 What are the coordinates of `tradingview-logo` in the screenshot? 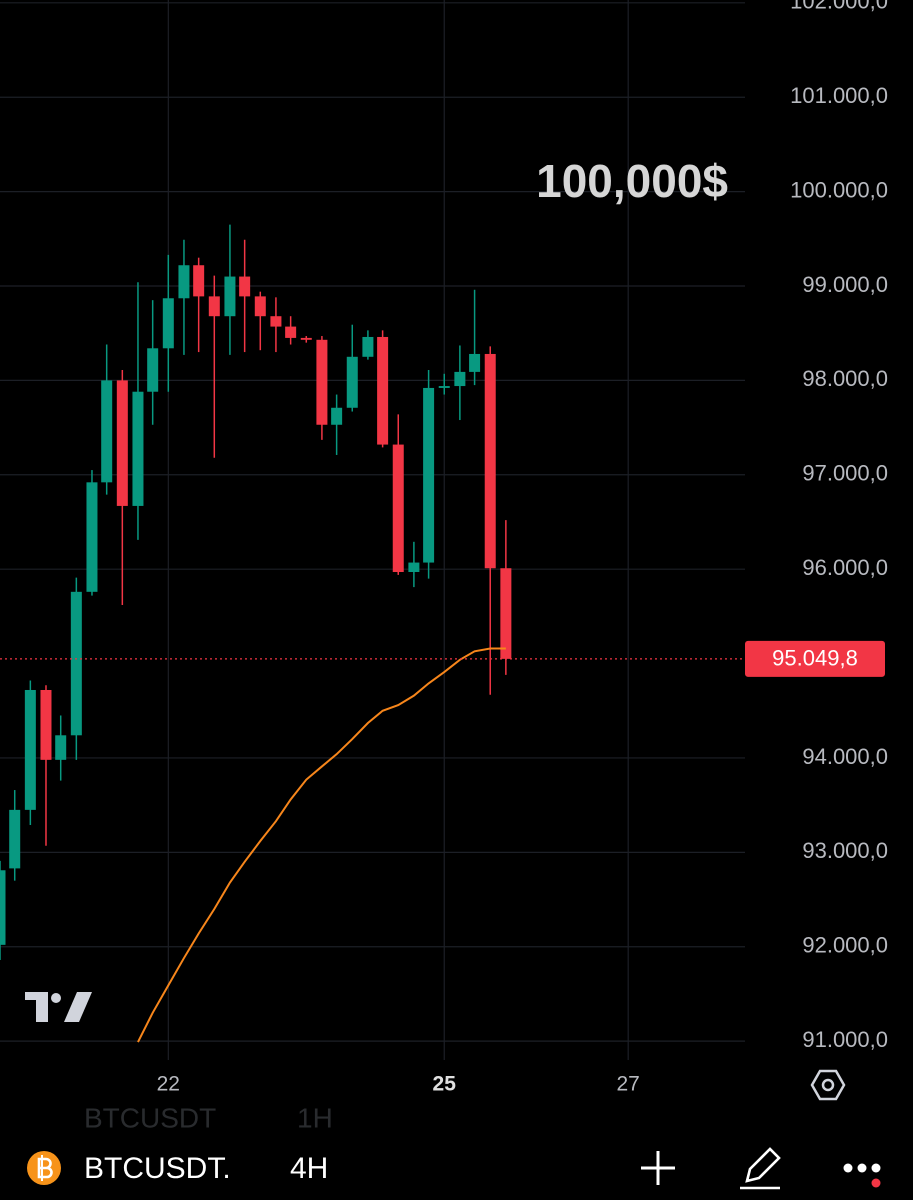 It's located at (58, 1007).